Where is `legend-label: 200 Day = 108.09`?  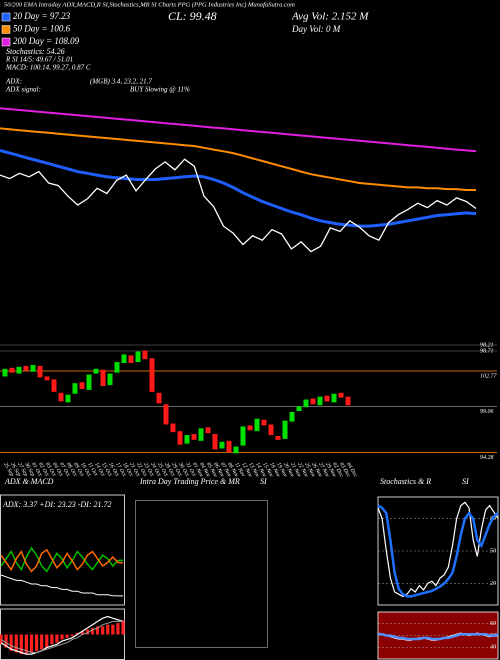
legend-label: 200 Day = 108.09 is located at coordinates (46, 41).